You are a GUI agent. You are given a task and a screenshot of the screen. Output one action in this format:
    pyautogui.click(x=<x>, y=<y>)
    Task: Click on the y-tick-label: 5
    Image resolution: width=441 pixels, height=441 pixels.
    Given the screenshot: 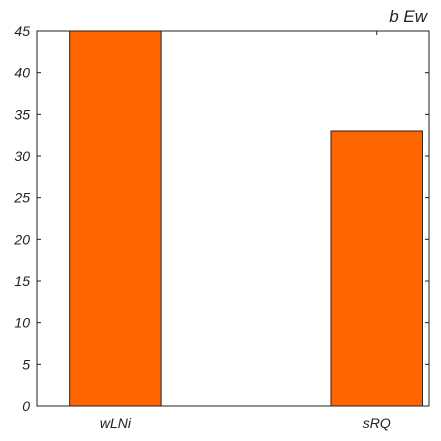 What is the action you would take?
    pyautogui.click(x=26, y=364)
    